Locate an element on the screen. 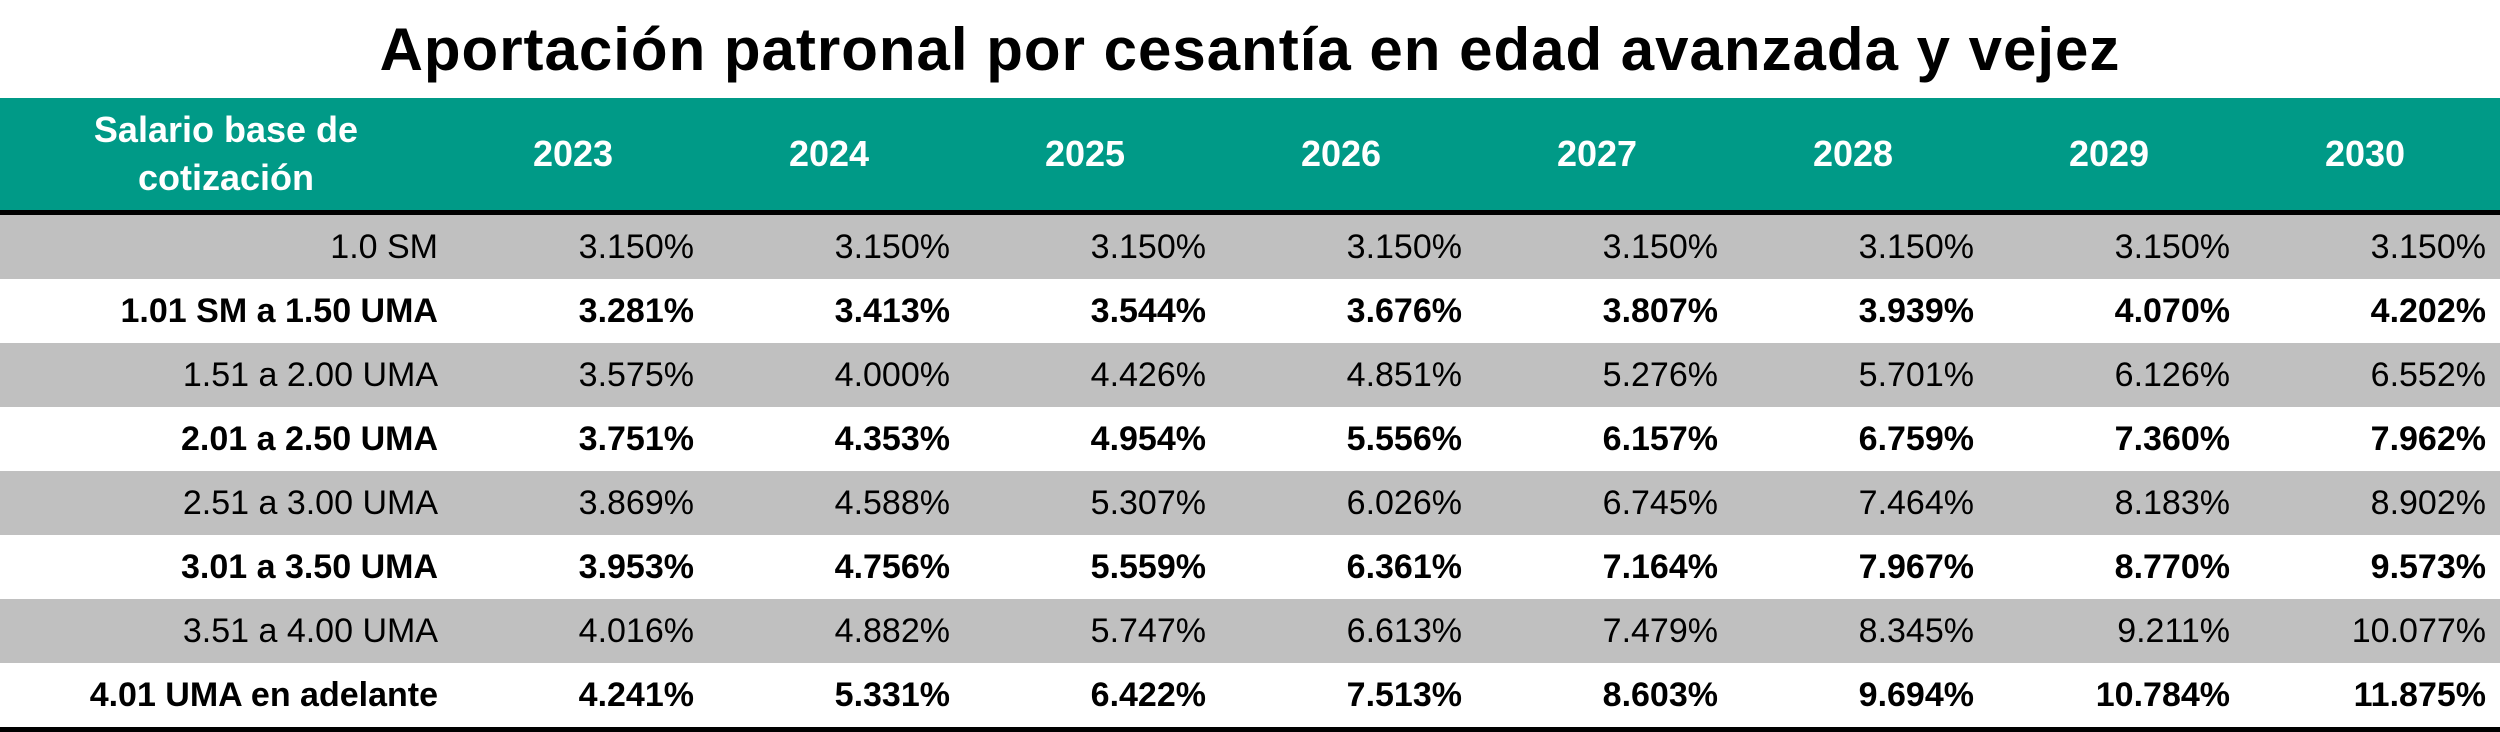  rate-cell: 6.422% is located at coordinates (1148, 694).